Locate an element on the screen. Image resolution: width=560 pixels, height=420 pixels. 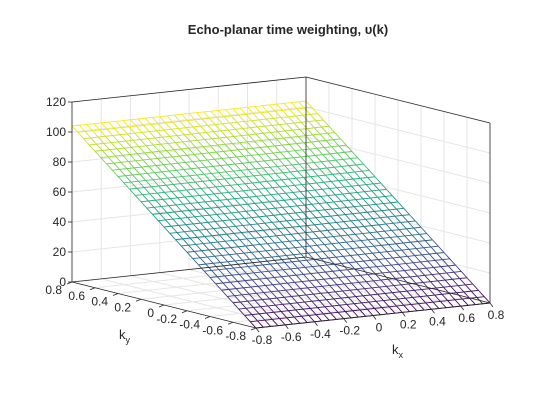
x-tick-label-5: 0.2 is located at coordinates (408, 324).